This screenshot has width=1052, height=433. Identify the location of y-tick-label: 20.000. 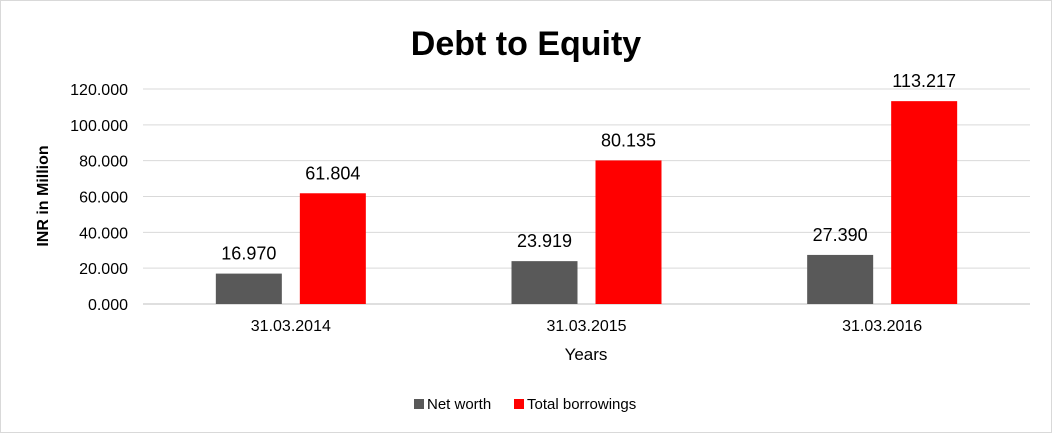
(103, 269).